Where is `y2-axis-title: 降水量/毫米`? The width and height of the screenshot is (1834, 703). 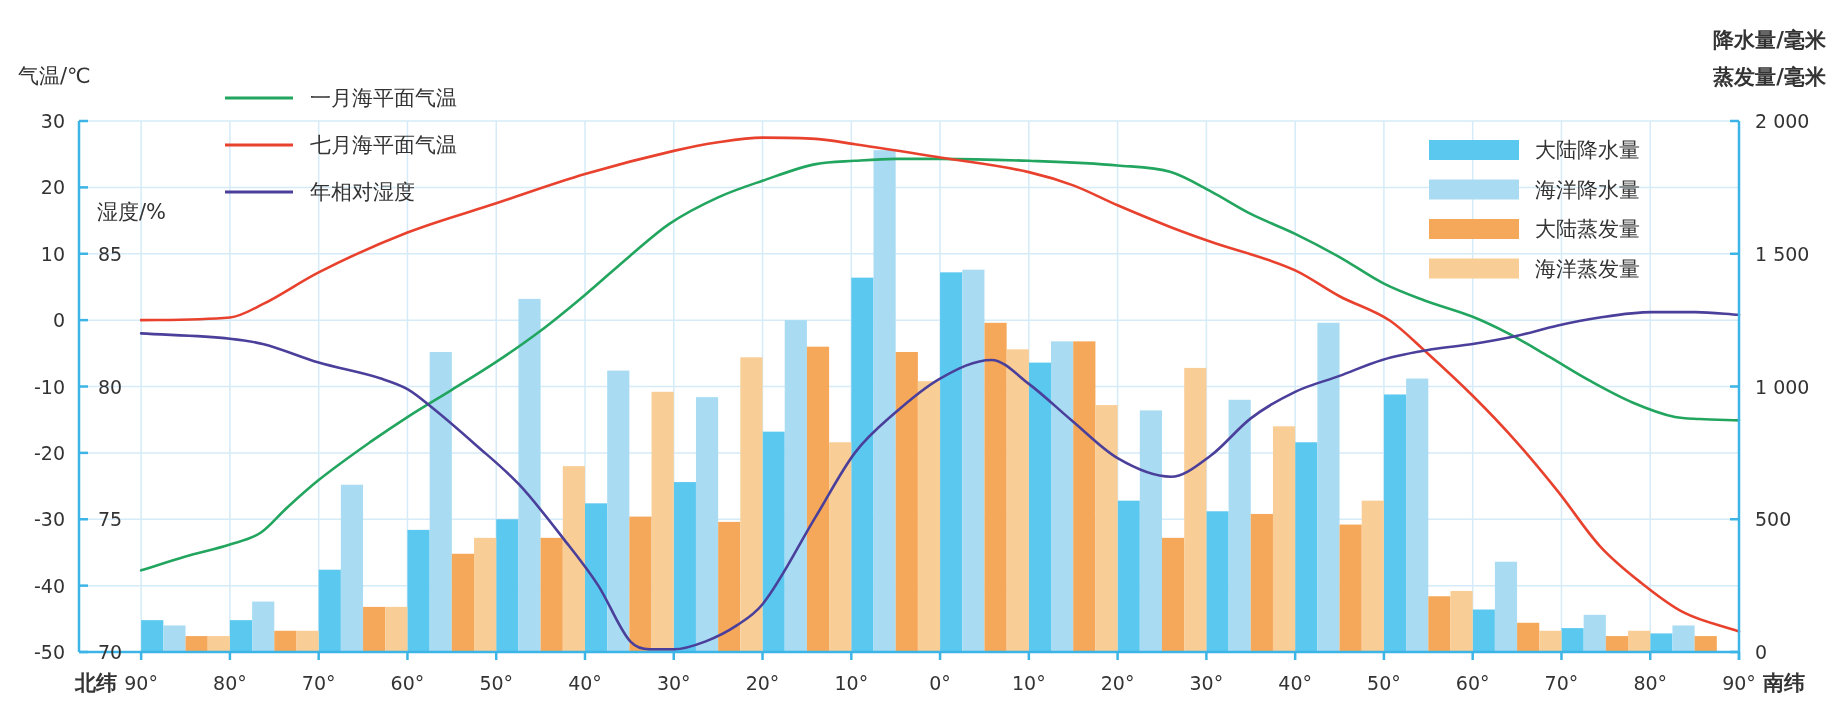
y2-axis-title: 降水量/毫米 is located at coordinates (1770, 40).